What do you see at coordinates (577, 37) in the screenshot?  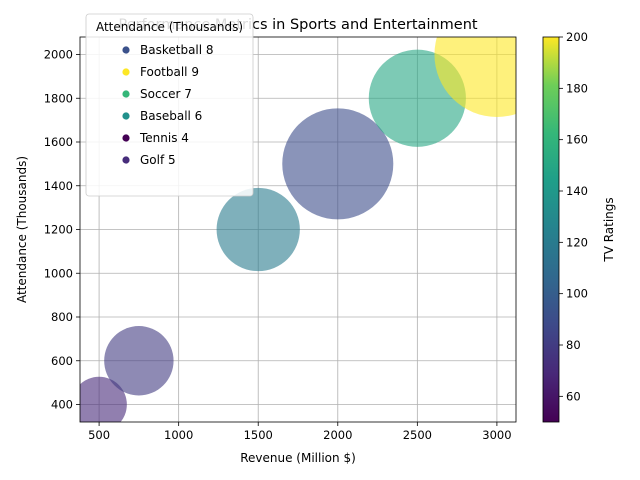 I see `colorbar-tick-label: 200` at bounding box center [577, 37].